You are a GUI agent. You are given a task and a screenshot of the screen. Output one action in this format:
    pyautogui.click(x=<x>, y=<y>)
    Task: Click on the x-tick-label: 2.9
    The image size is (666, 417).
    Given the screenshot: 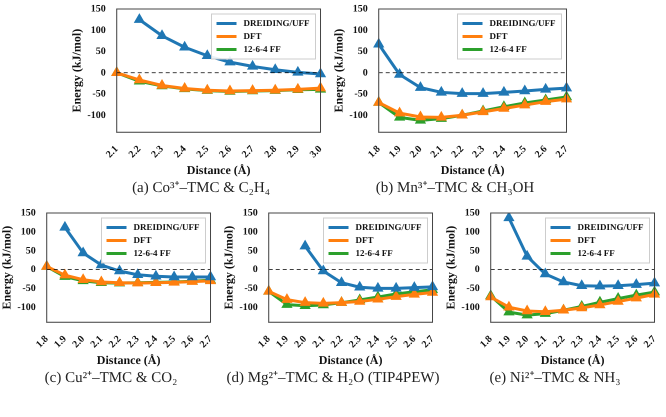 What is the action you would take?
    pyautogui.click(x=293, y=152)
    